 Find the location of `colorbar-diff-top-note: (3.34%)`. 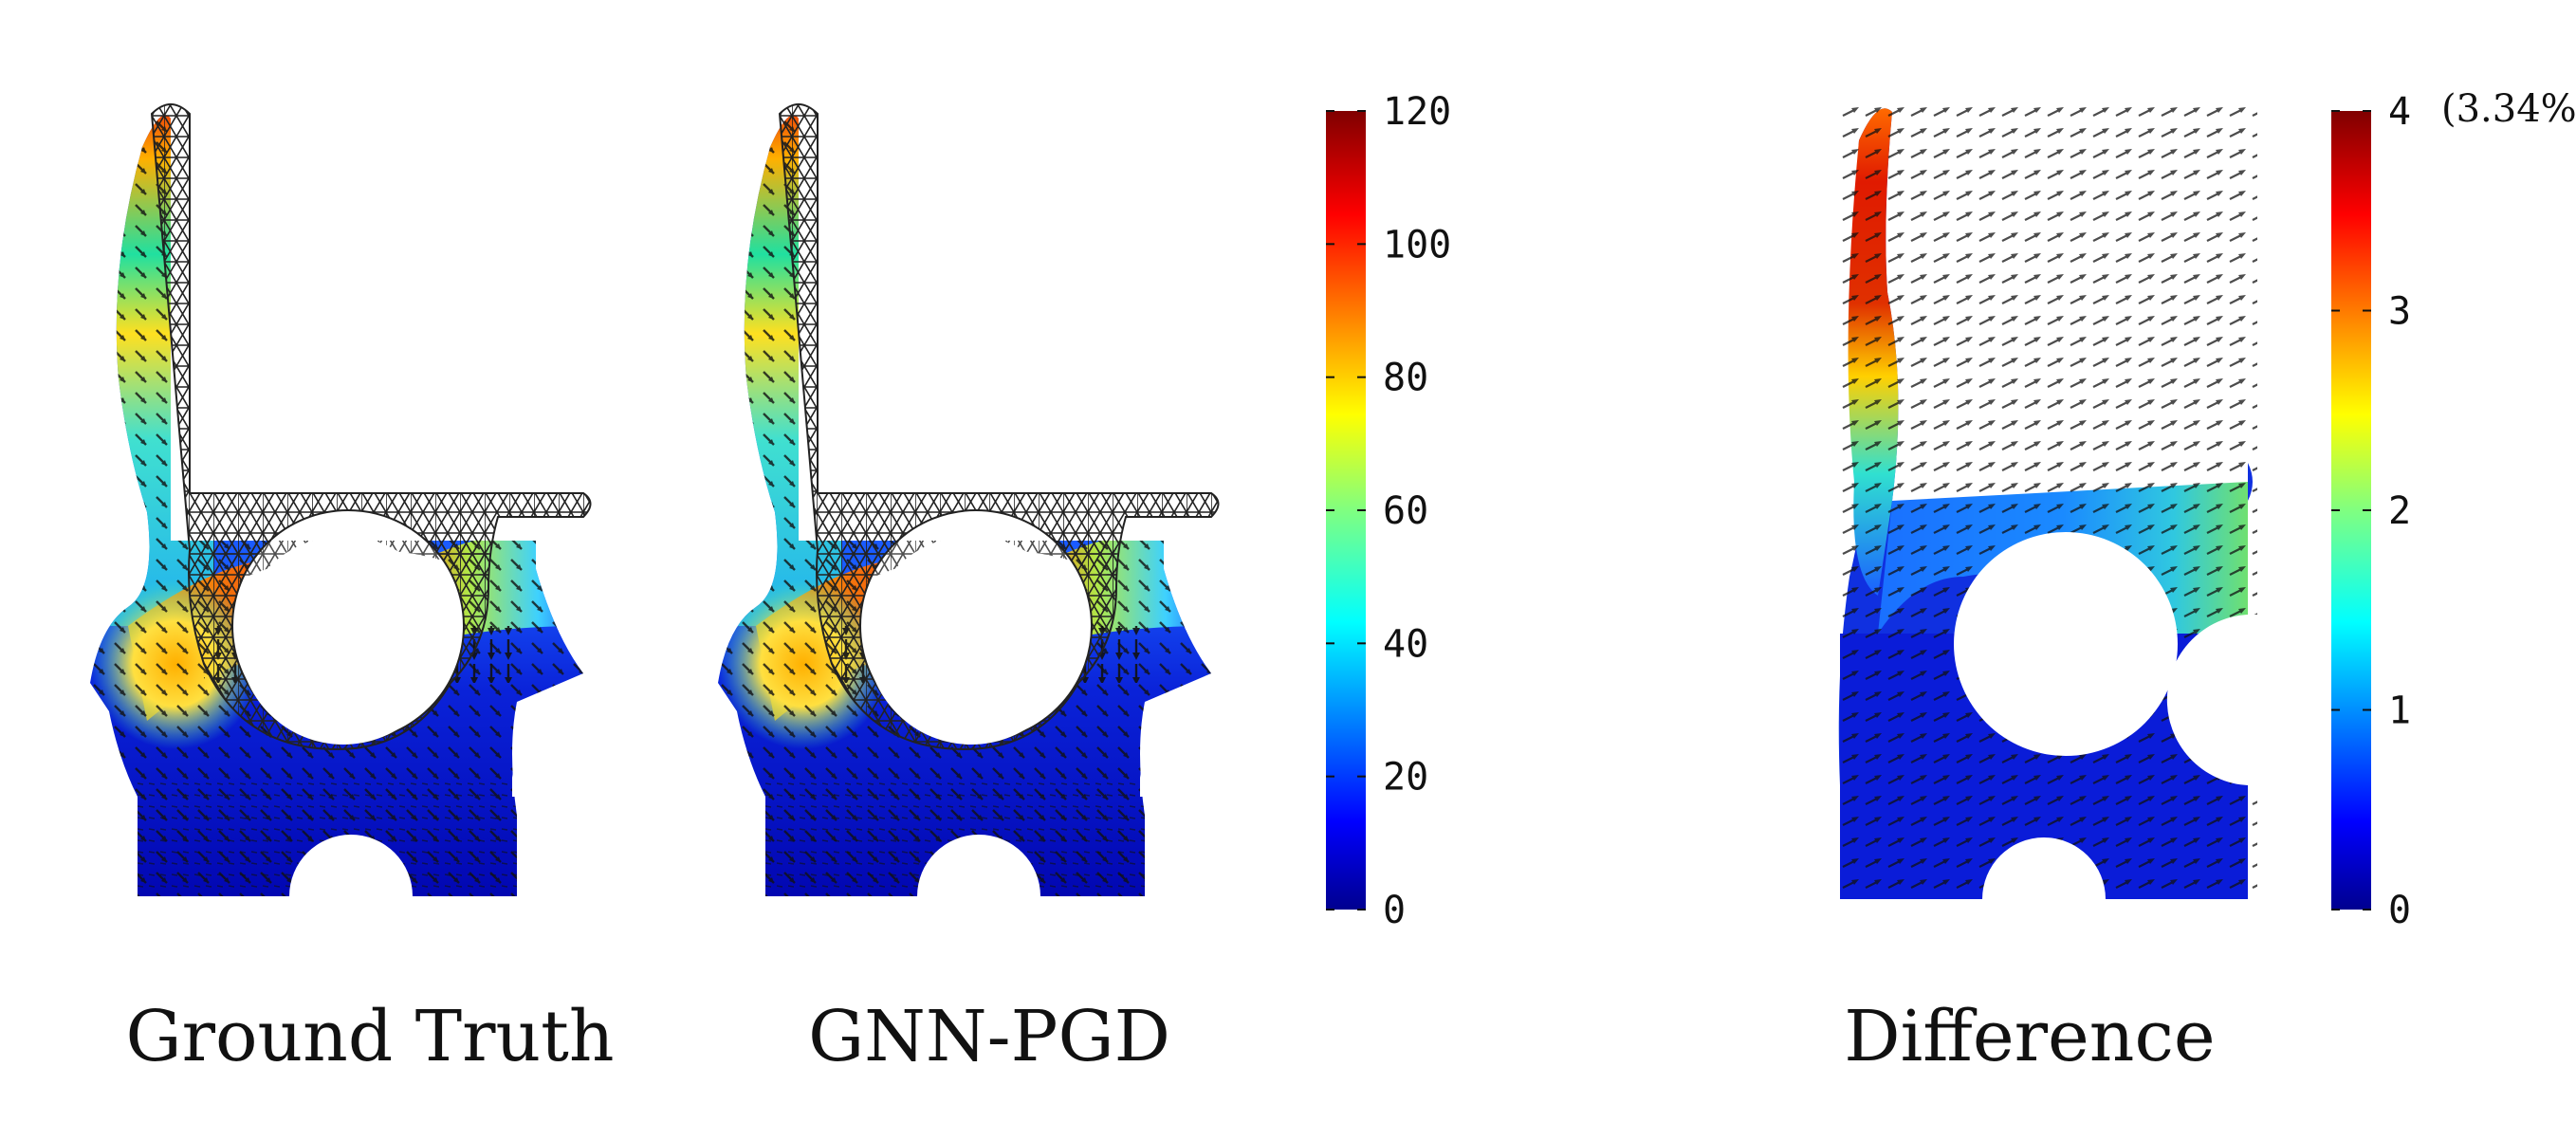

colorbar-diff-top-note: (3.34%) is located at coordinates (2508, 109).